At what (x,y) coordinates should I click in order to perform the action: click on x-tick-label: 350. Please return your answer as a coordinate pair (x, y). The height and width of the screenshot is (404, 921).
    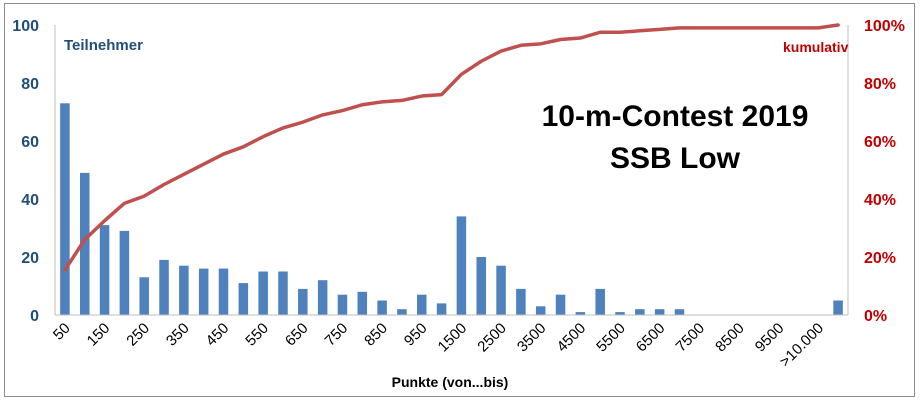
    Looking at the image, I should click on (178, 335).